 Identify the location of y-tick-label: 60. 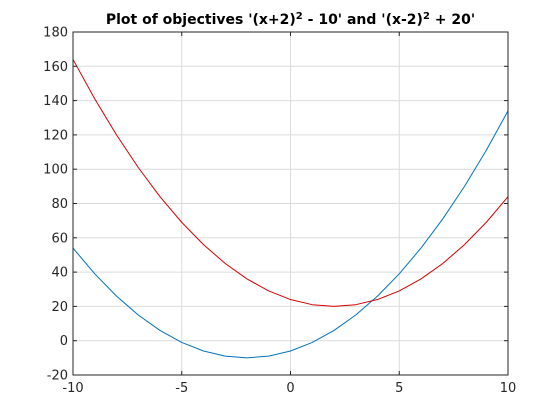
(59, 238).